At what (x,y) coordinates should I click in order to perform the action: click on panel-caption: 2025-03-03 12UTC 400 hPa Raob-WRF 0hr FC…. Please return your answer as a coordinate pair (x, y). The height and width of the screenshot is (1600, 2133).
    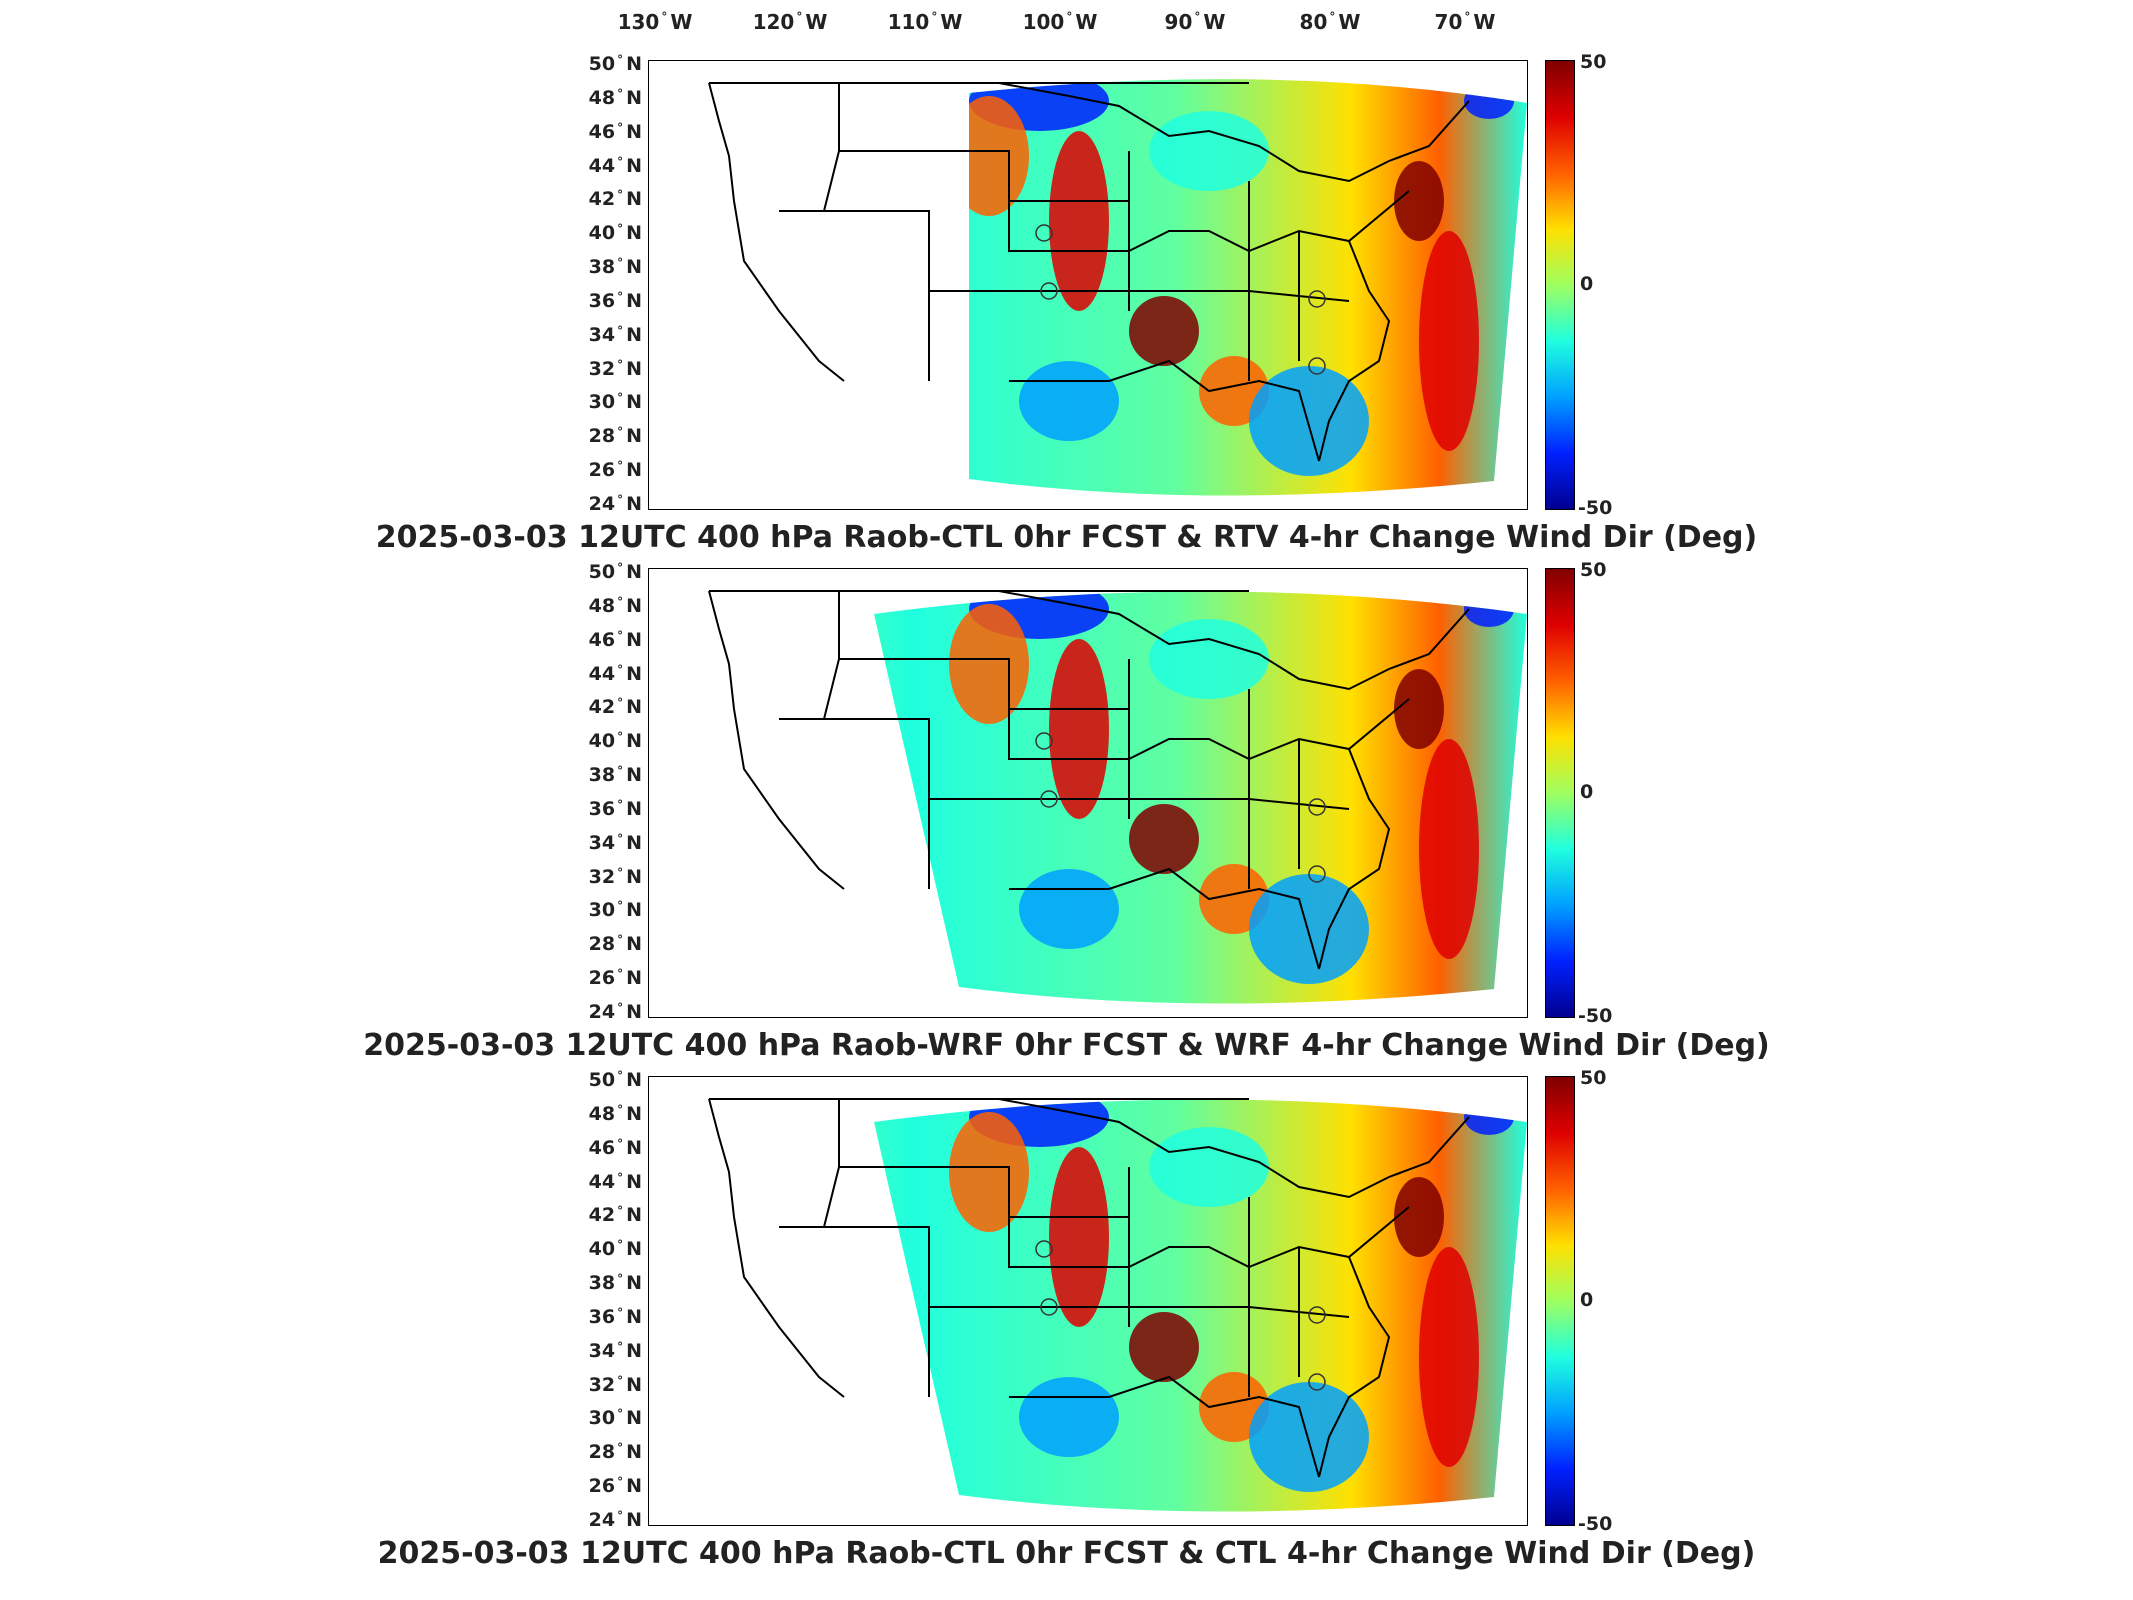
    Looking at the image, I should click on (1066, 1045).